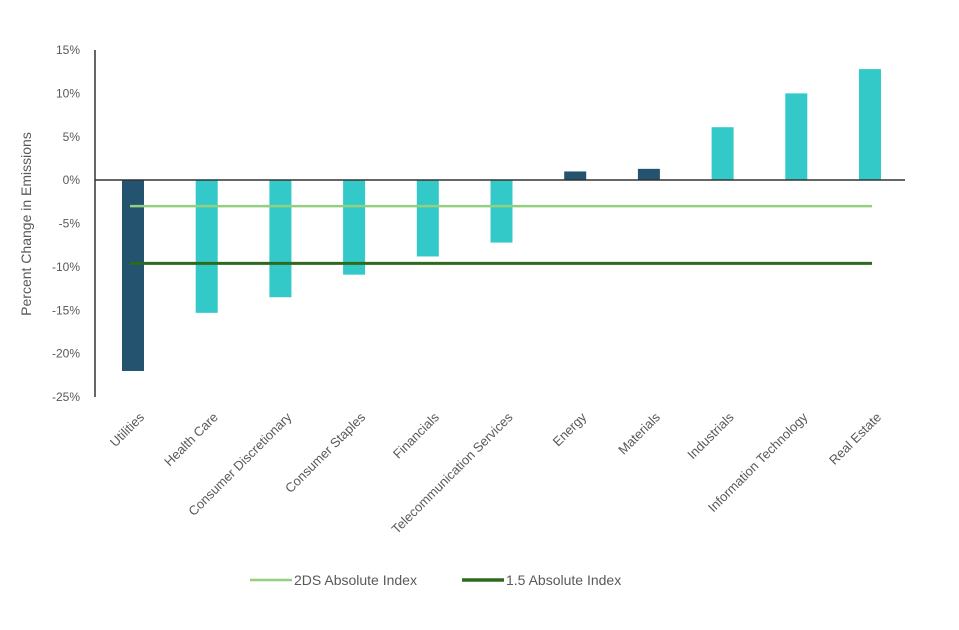 This screenshot has width=959, height=630. Describe the element at coordinates (66, 310) in the screenshot. I see `y-tick-label: -15%` at that location.